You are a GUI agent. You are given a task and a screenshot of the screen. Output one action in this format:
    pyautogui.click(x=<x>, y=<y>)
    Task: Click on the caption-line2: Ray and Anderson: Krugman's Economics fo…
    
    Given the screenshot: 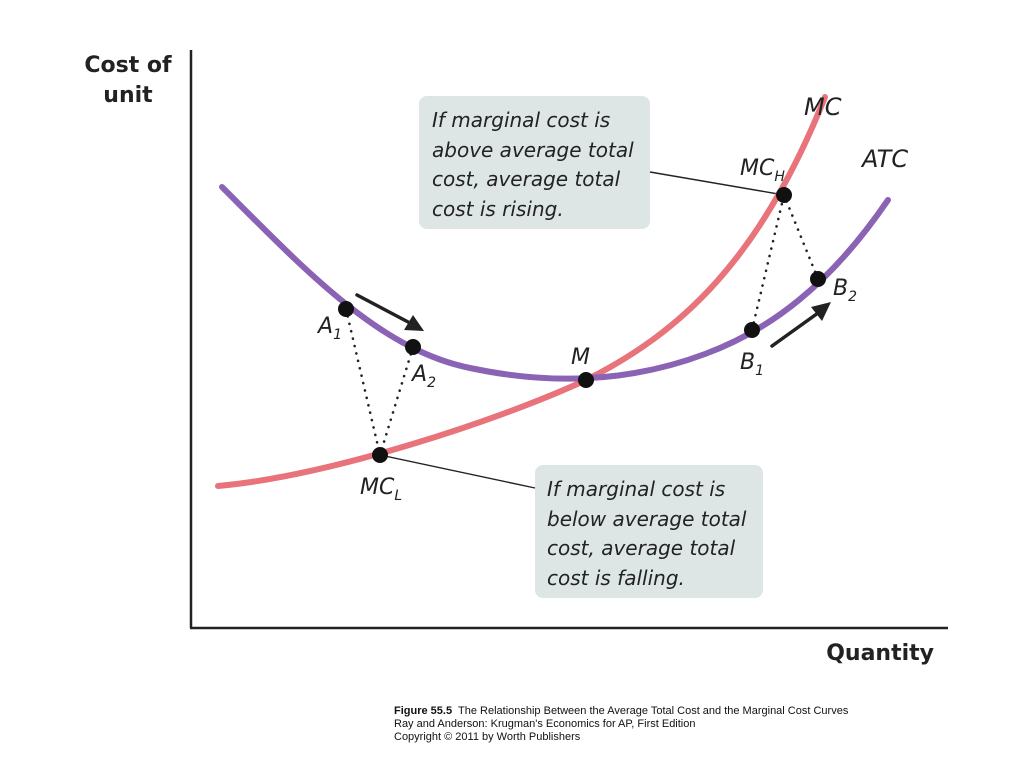 What is the action you would take?
    pyautogui.click(x=545, y=724)
    